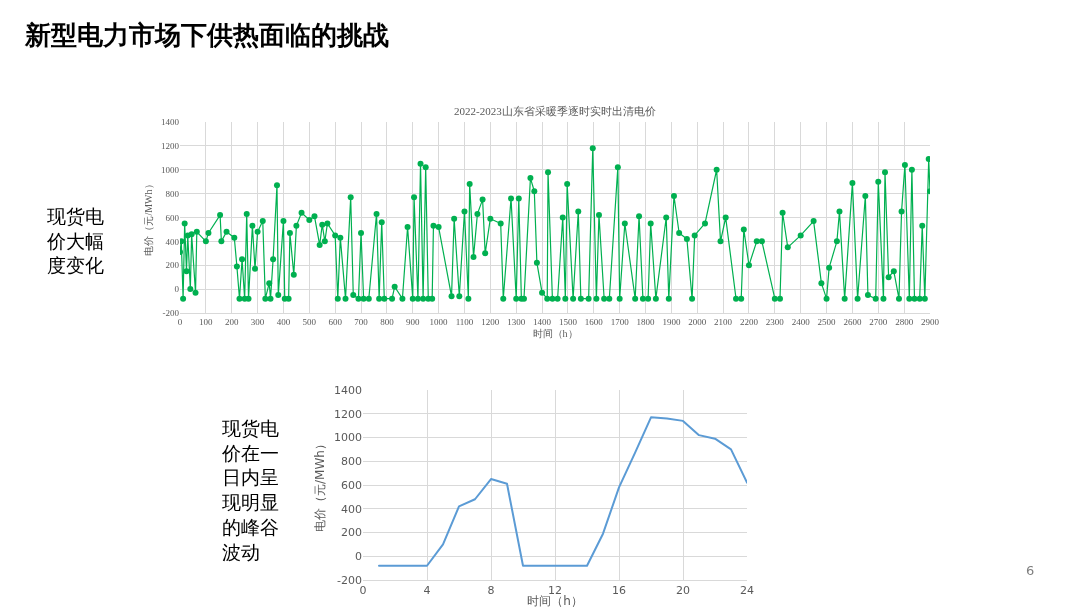 The width and height of the screenshot is (1080, 608). Describe the element at coordinates (555, 111) in the screenshot. I see `chart-title: 2022-2023山东省采暖季逐时实时出清电价` at that location.